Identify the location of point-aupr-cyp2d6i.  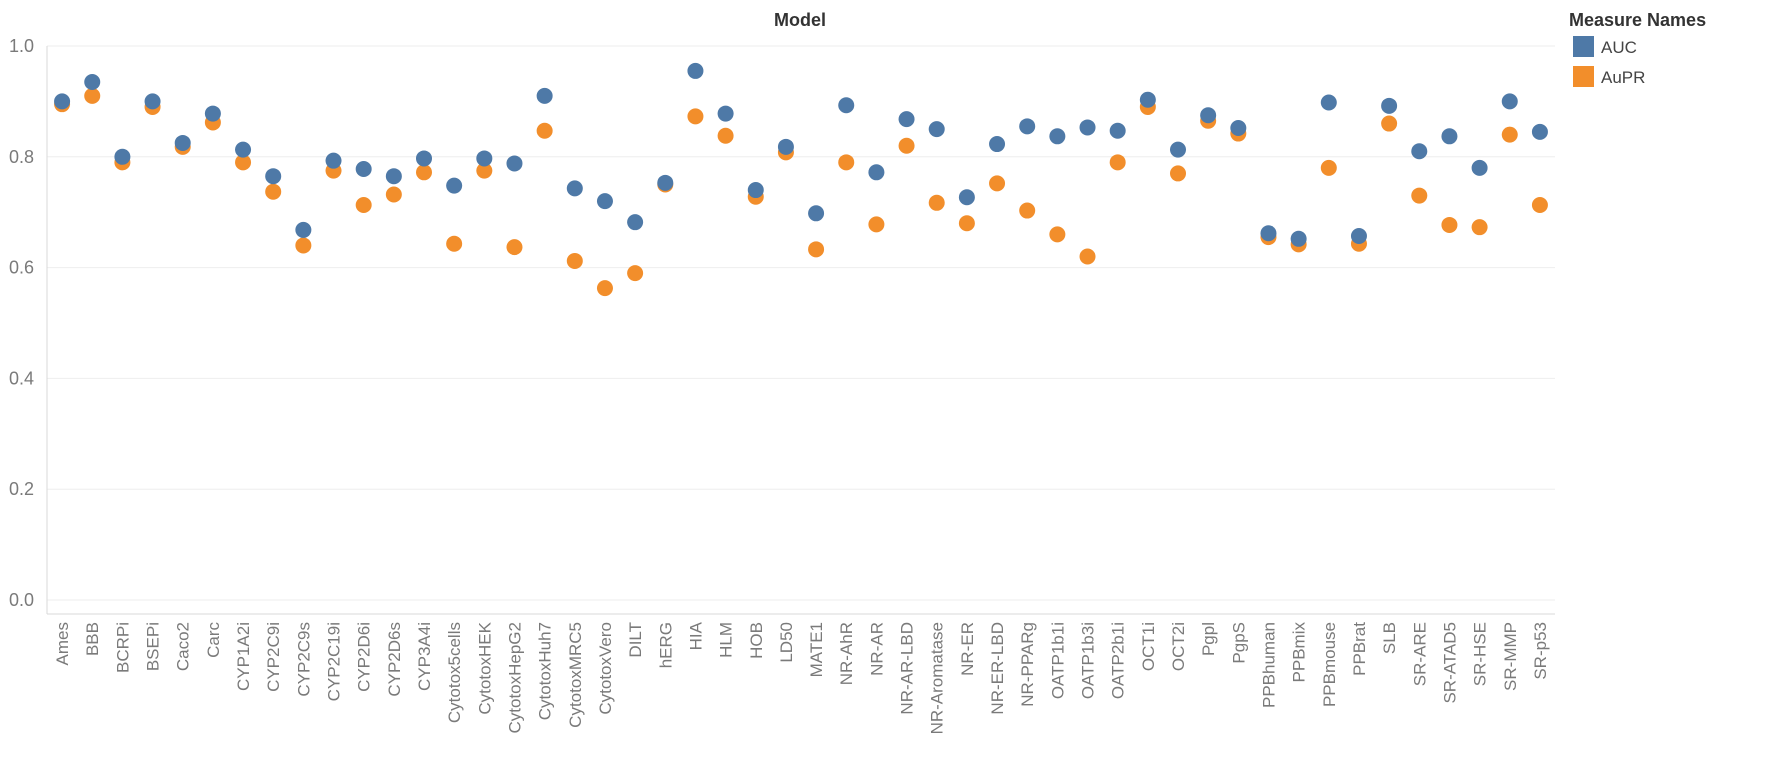
(363, 204).